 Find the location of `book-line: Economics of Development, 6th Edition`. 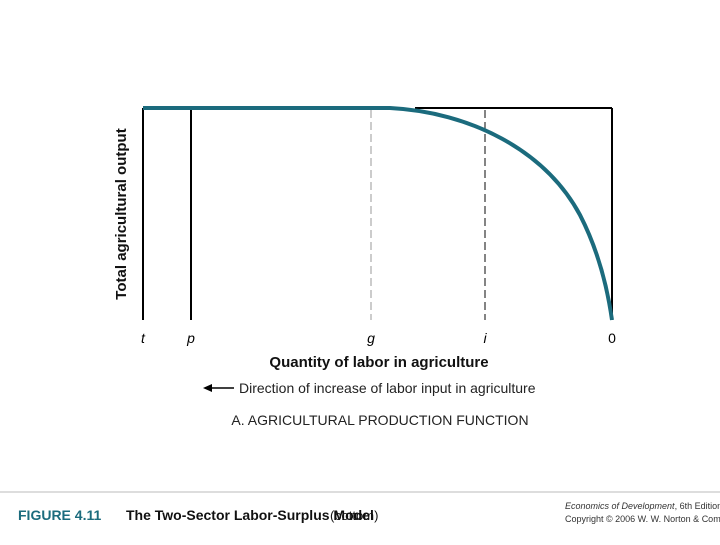

book-line: Economics of Development, 6th Edition is located at coordinates (642, 506).